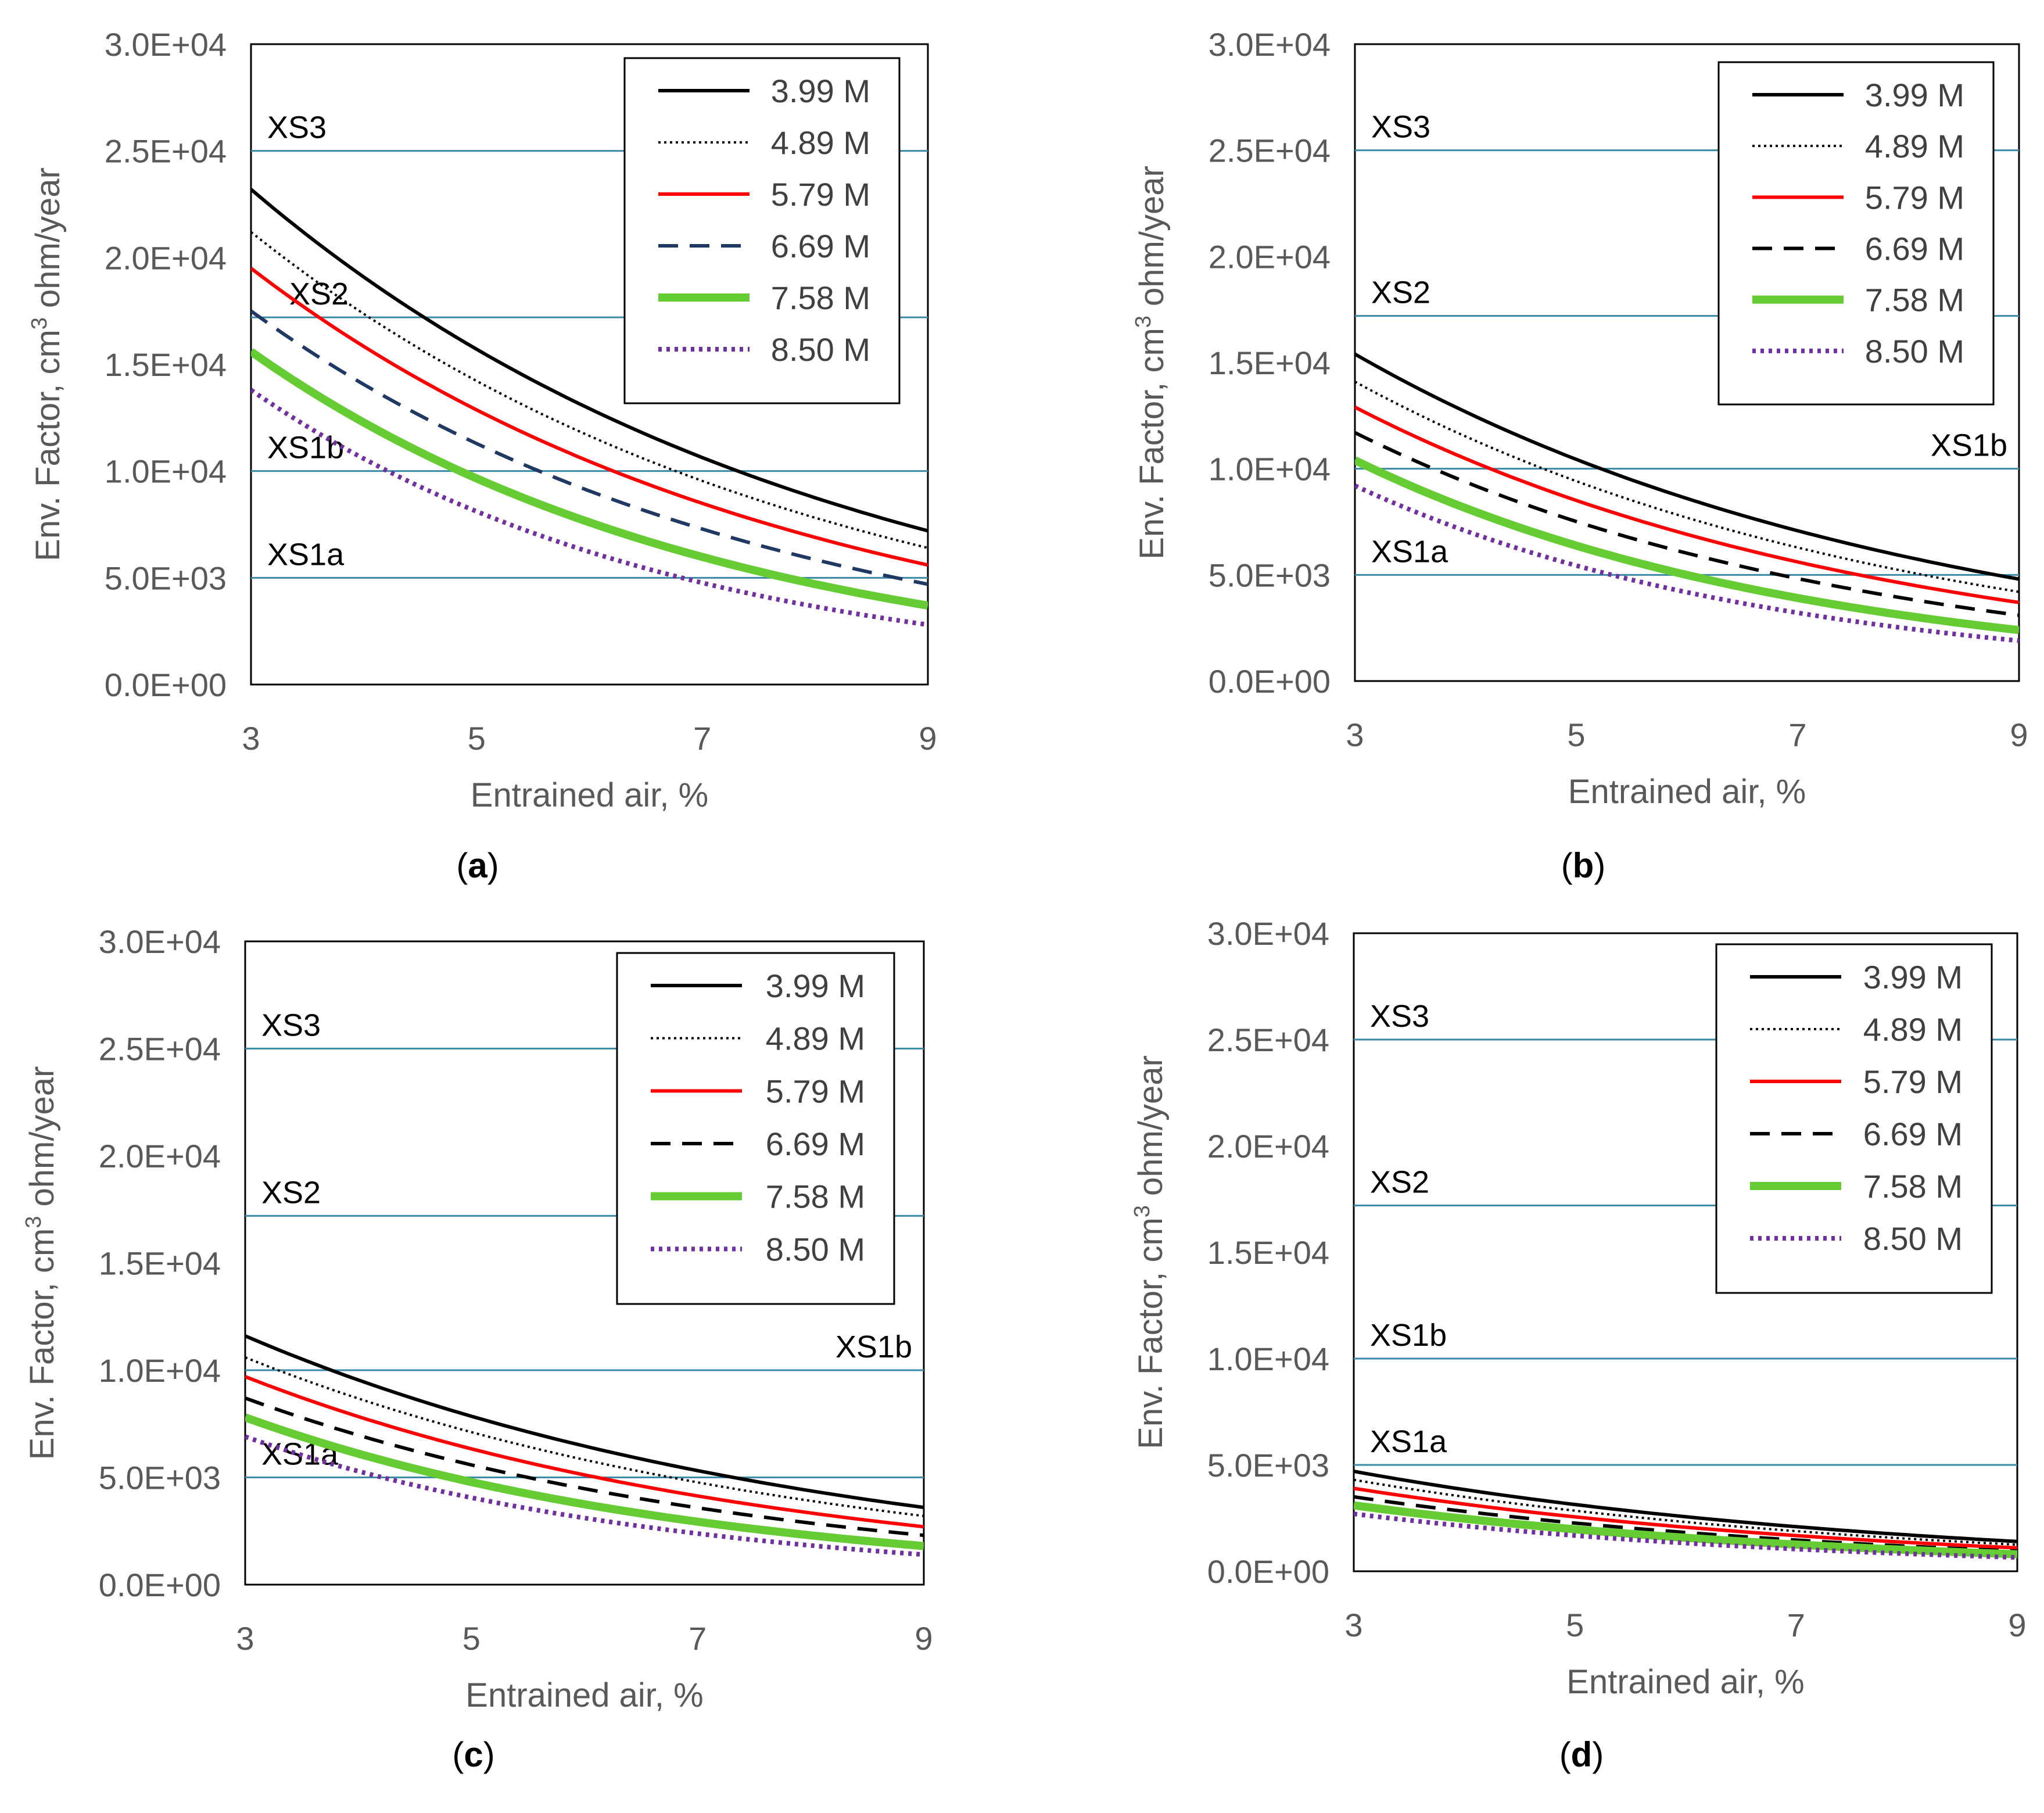 The image size is (2044, 1813). I want to click on threshold-label-xs1a: XS1a, so click(1408, 1441).